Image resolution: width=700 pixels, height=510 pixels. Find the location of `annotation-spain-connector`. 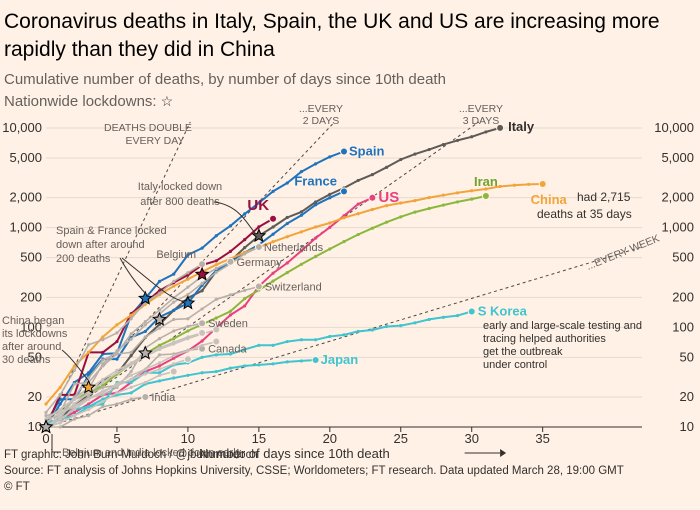

annotation-spain-connector is located at coordinates (134, 277).